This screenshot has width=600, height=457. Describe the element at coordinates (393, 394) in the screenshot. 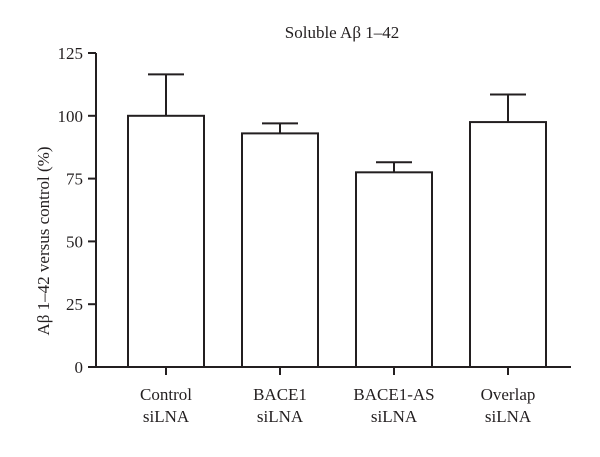

I see `x-tick-label-line: BACE1-AS` at that location.